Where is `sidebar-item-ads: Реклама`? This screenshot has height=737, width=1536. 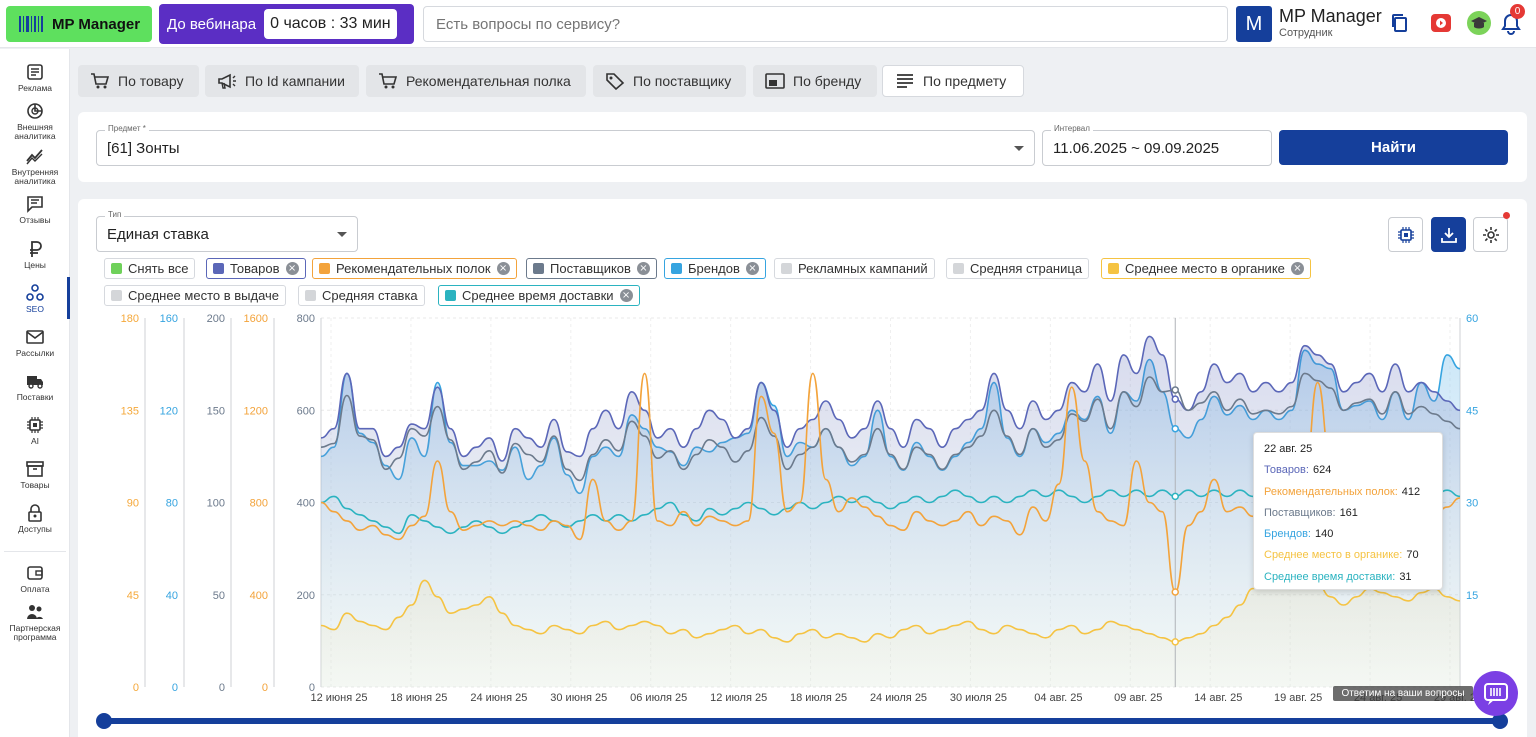
sidebar-item-ads: Реклама is located at coordinates (35, 78).